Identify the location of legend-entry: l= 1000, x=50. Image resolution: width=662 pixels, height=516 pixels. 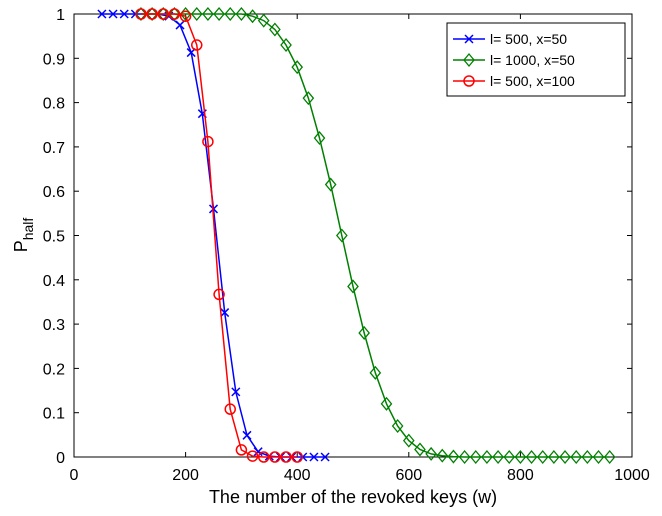
(514, 60).